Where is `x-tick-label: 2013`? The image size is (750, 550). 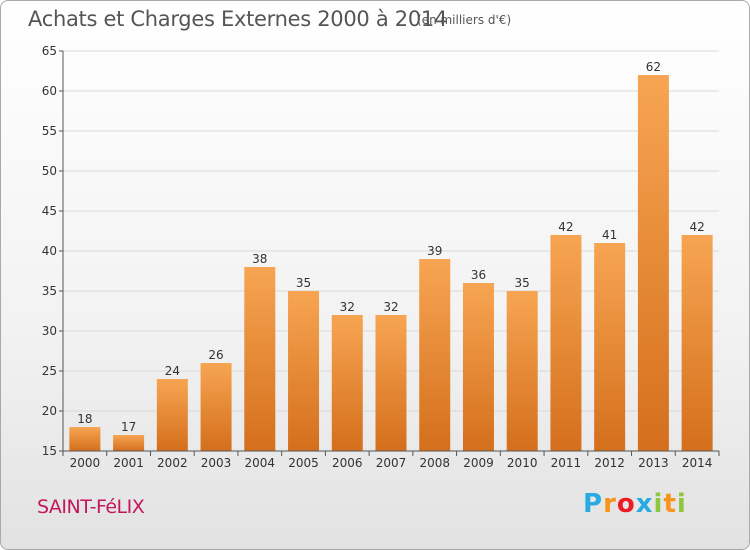 x-tick-label: 2013 is located at coordinates (653, 463).